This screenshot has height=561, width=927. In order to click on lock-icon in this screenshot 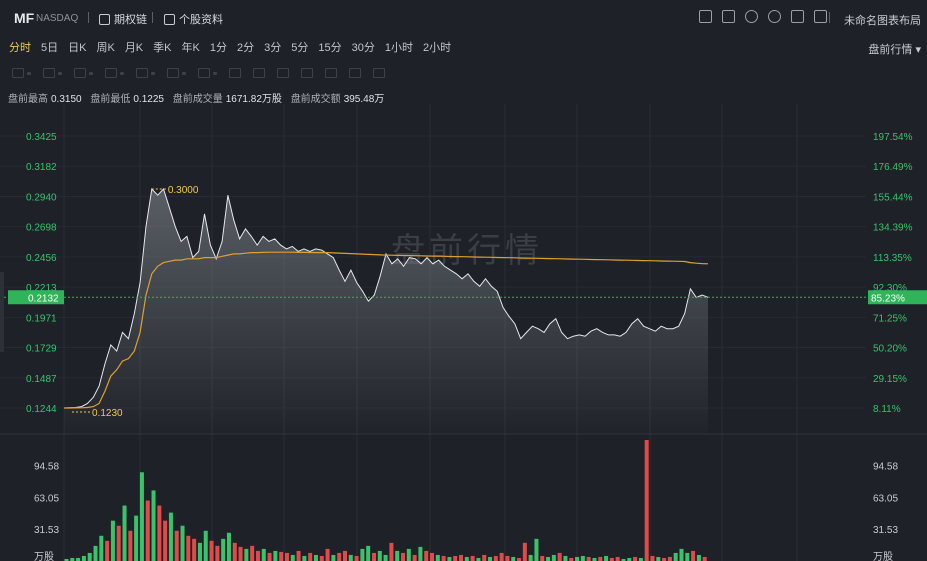, I will do `click(283, 73)`.